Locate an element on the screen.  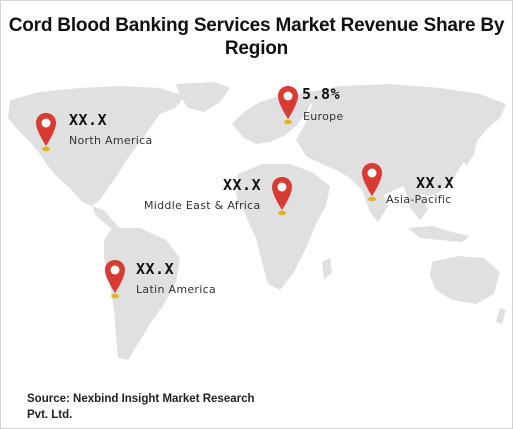
asia-pacific-label: Asia-Pacific is located at coordinates (419, 199).